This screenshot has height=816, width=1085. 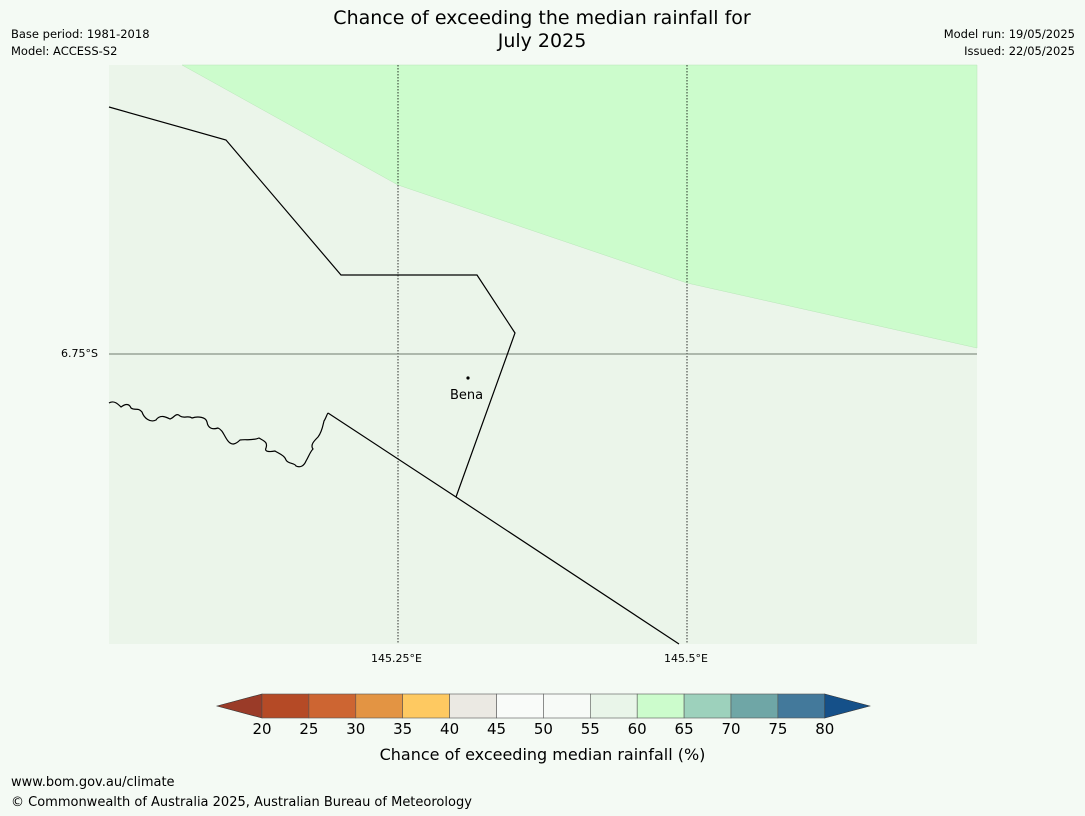 I want to click on model-name: Model: ACCESS-S2, so click(x=64, y=51).